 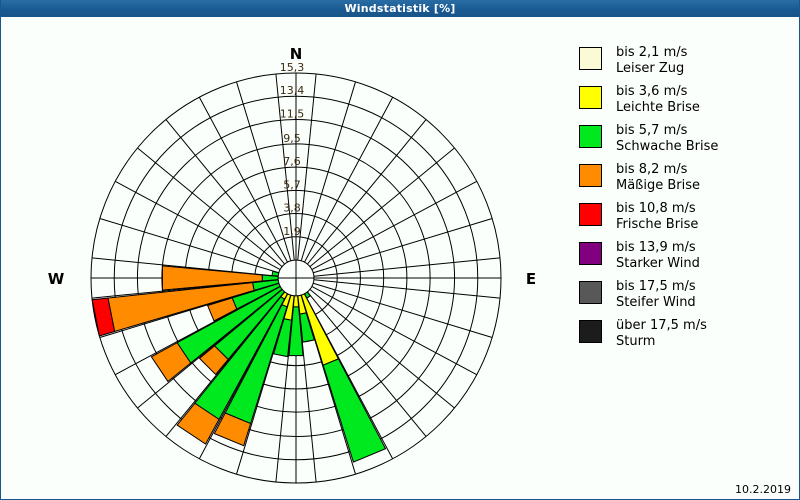 What do you see at coordinates (656, 208) in the screenshot?
I see `legend-speed-range: bis 10,8 m/s` at bounding box center [656, 208].